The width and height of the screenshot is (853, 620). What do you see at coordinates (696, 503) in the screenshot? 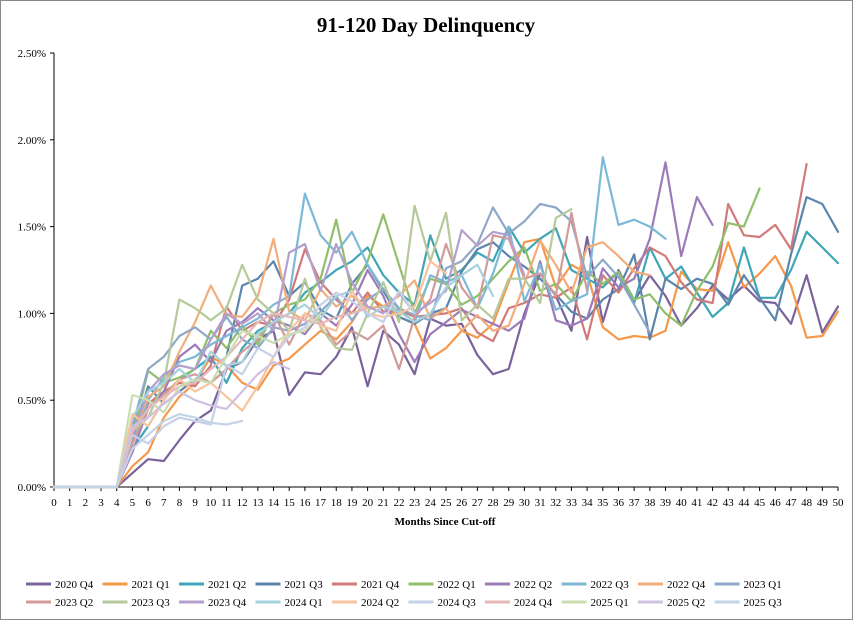
I see `x-tick-label: 41` at bounding box center [696, 503].